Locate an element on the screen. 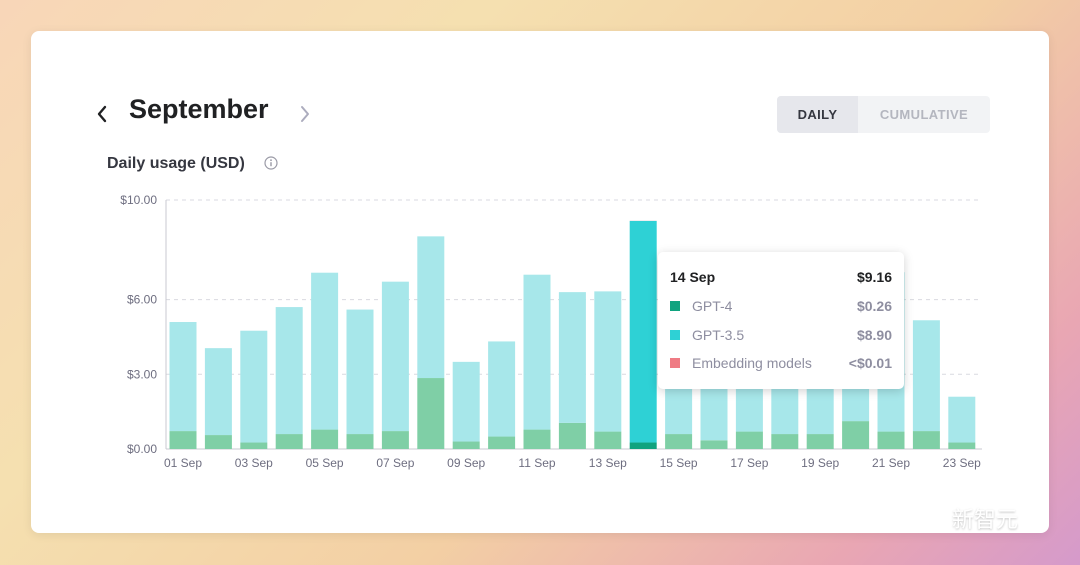 The image size is (1080, 565). x-tick-label: 09 Sep is located at coordinates (466, 463).